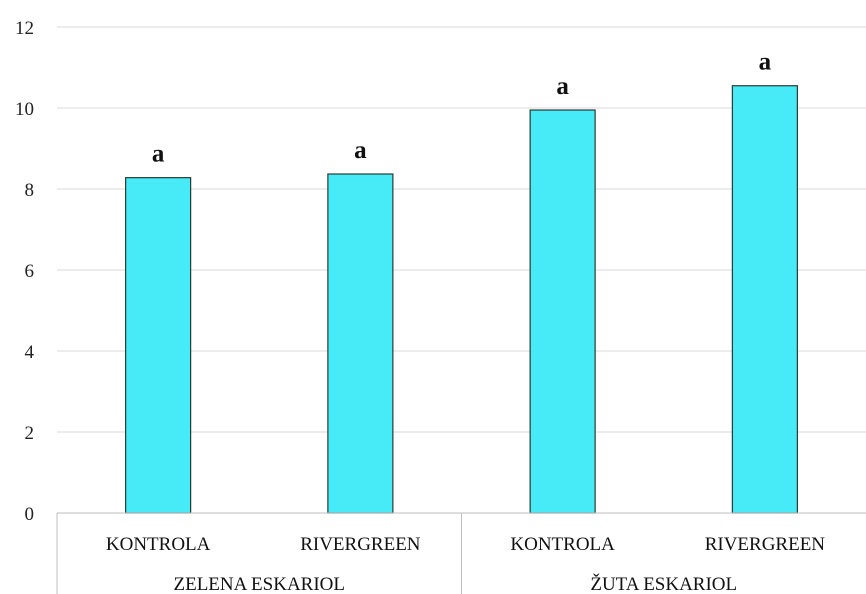  I want to click on y-tick-label: 6, so click(30, 271).